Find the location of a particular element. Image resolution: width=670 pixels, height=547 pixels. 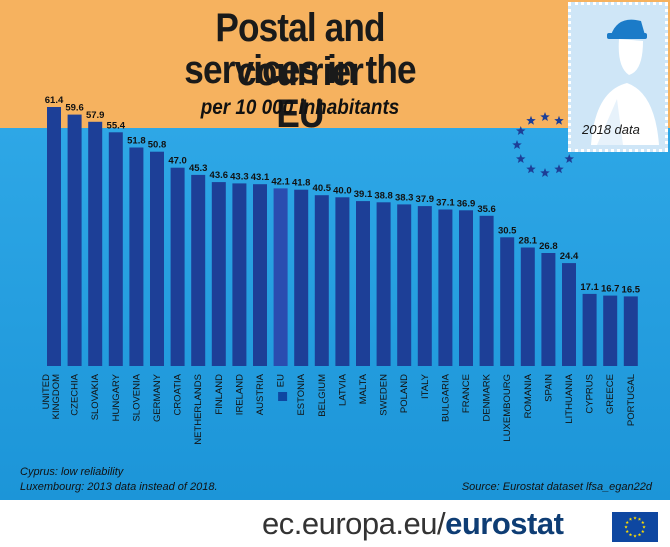

value-label: 43.3 is located at coordinates (239, 176).